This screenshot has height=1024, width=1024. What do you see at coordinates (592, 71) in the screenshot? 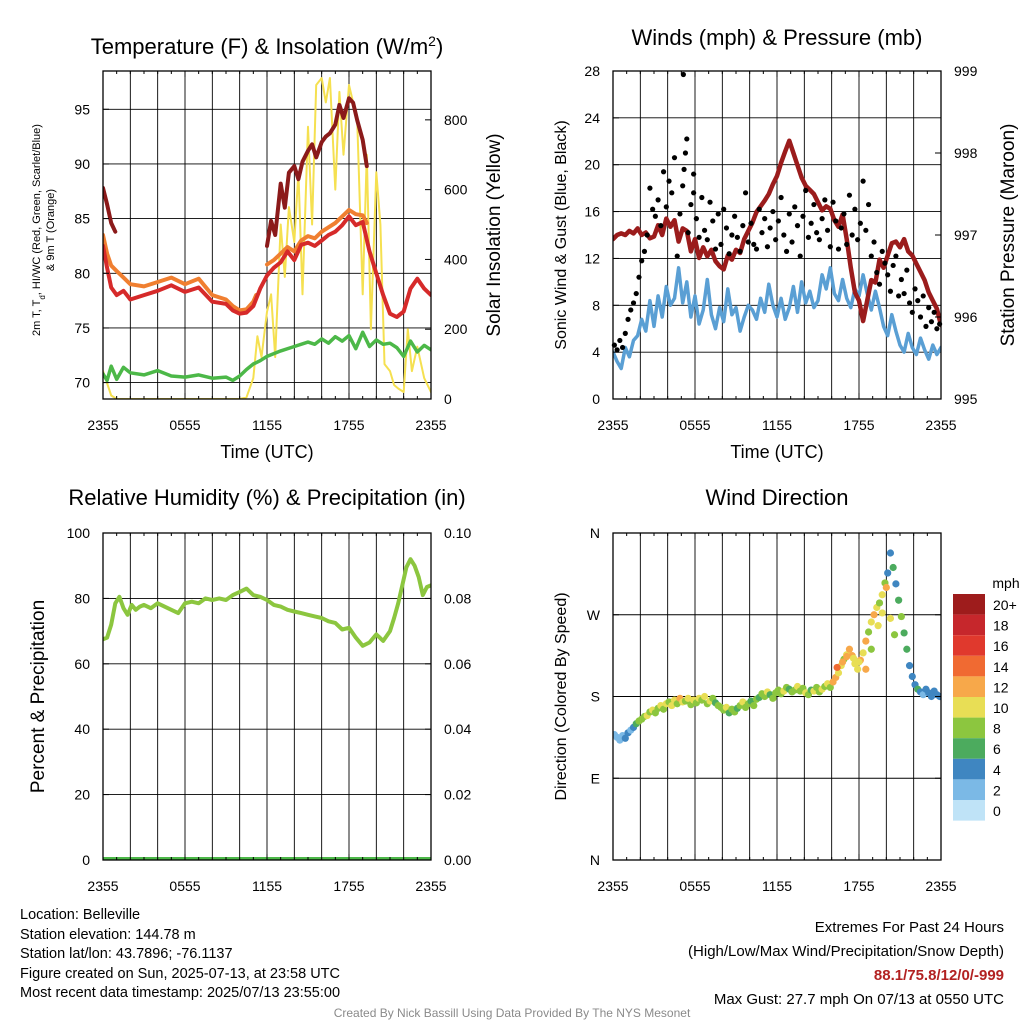
I see `y-tick-label: 28` at bounding box center [592, 71].